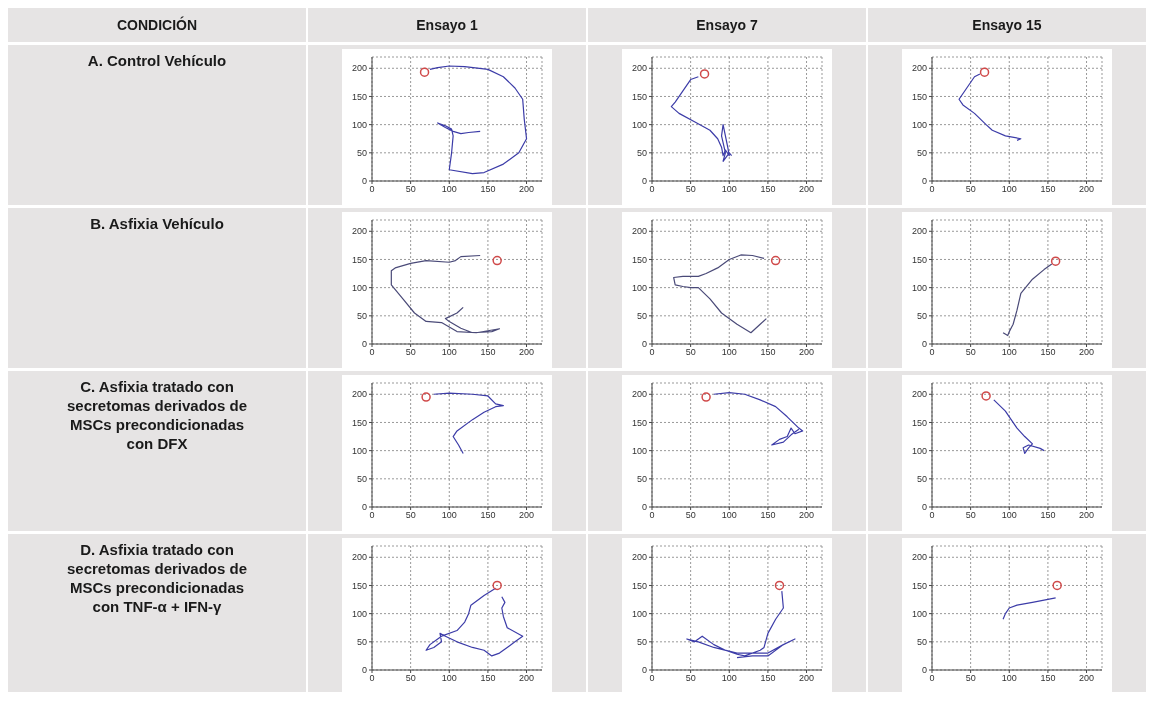  What do you see at coordinates (157, 415) in the screenshot?
I see `text: C. Asfixia tratado con secretomas derivados de MSCs precondicionadas con DFX` at bounding box center [157, 415].